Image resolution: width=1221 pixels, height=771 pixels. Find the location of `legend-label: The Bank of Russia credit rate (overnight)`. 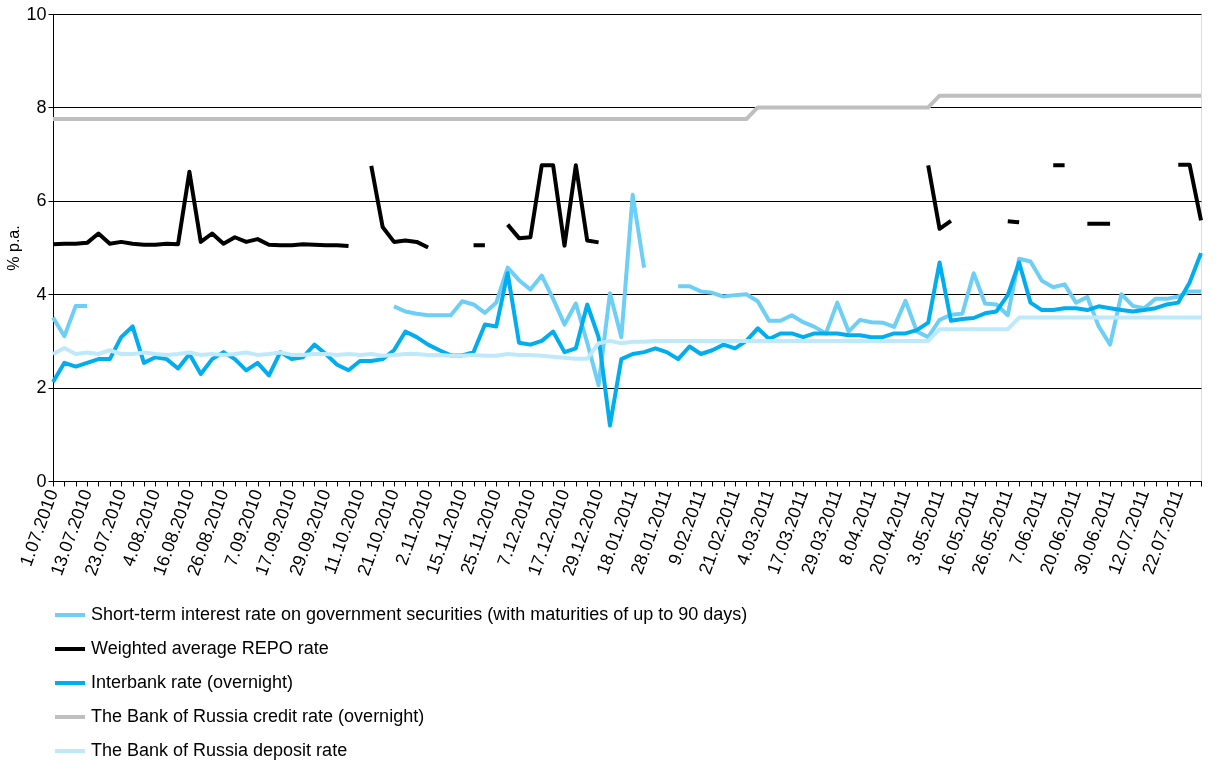

legend-label: The Bank of Russia credit rate (overnight) is located at coordinates (258, 716).